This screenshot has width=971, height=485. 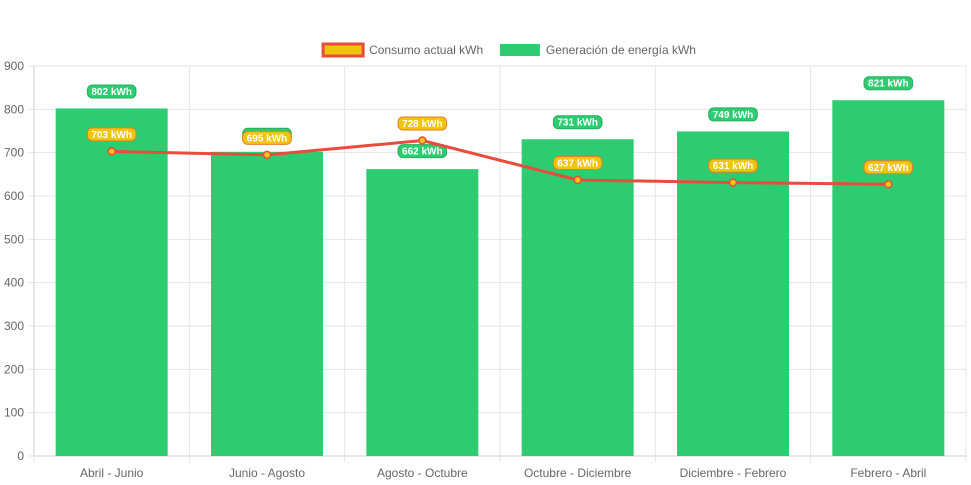 I want to click on y-tick-label: 800, so click(x=14, y=109).